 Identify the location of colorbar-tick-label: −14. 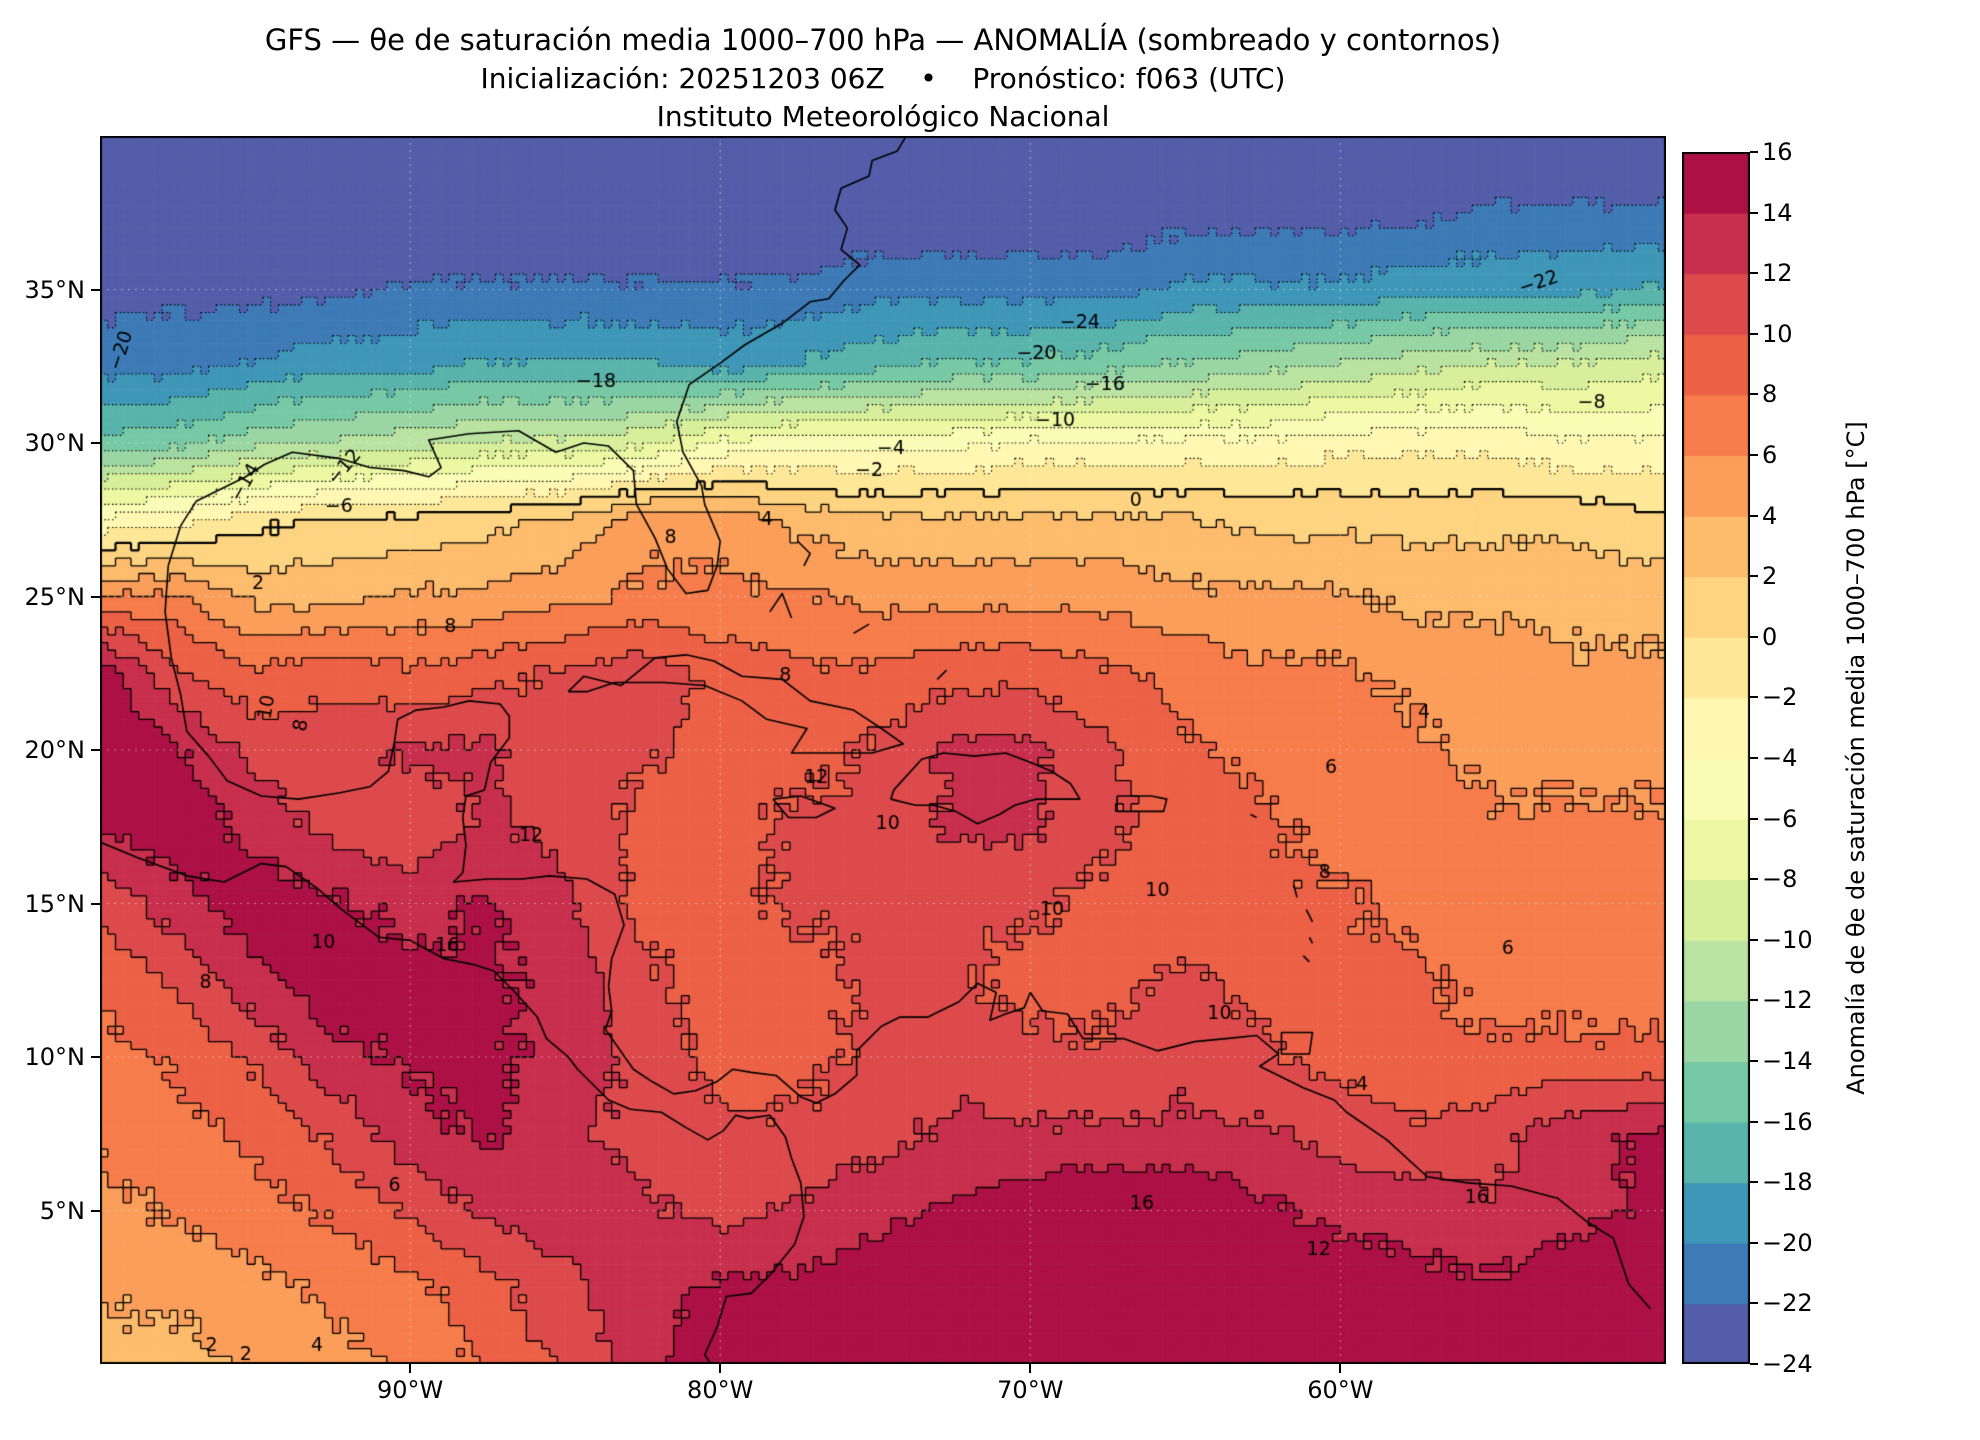
(1787, 1061).